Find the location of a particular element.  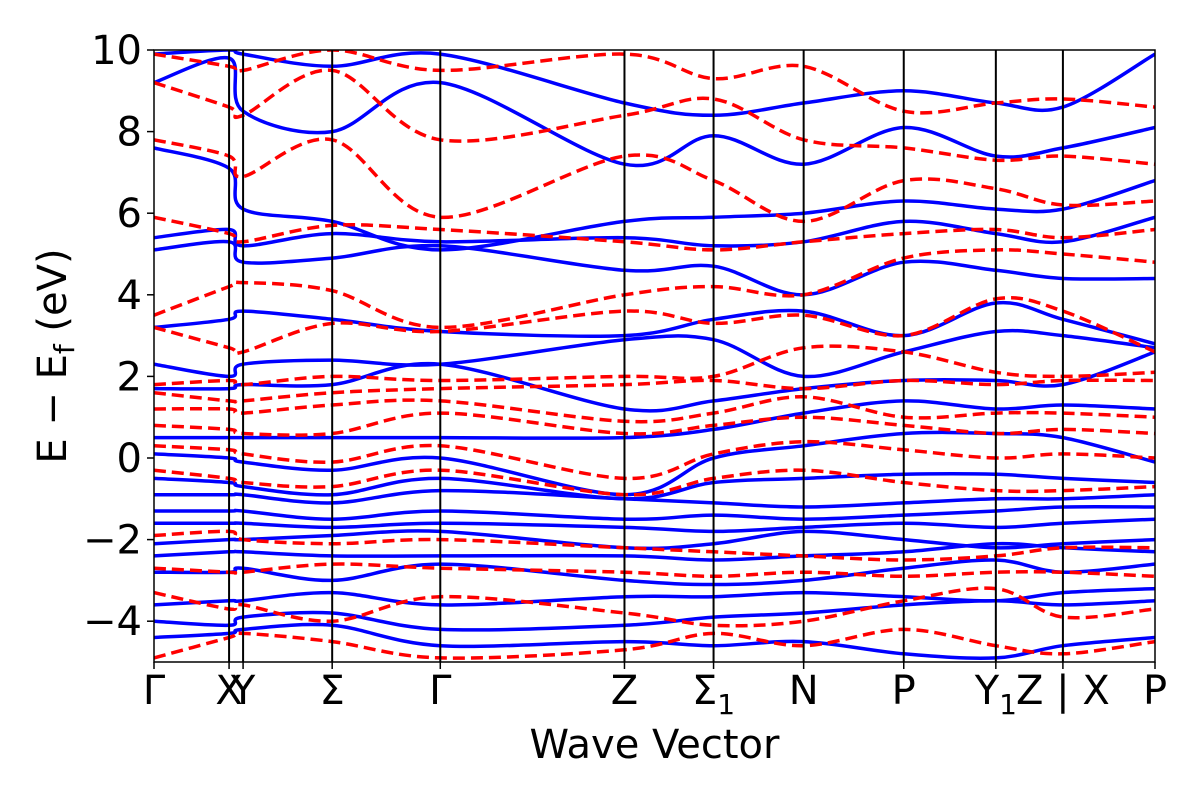

y-axis-title-main: E − E is located at coordinates (53, 409).